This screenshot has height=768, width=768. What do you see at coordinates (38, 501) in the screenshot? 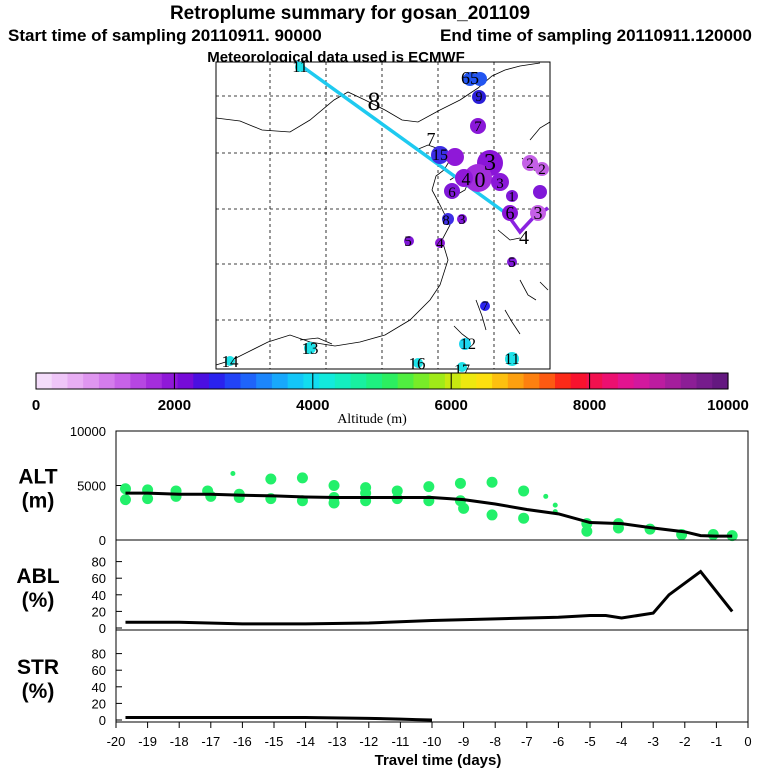
I see `panel-unit-label: (m)` at bounding box center [38, 501].